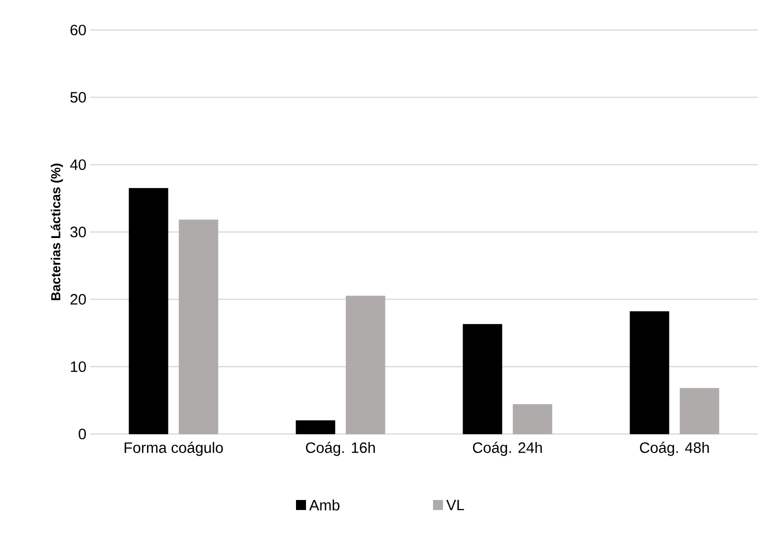 This screenshot has width=777, height=533. I want to click on y-tick-label: 20, so click(78, 299).